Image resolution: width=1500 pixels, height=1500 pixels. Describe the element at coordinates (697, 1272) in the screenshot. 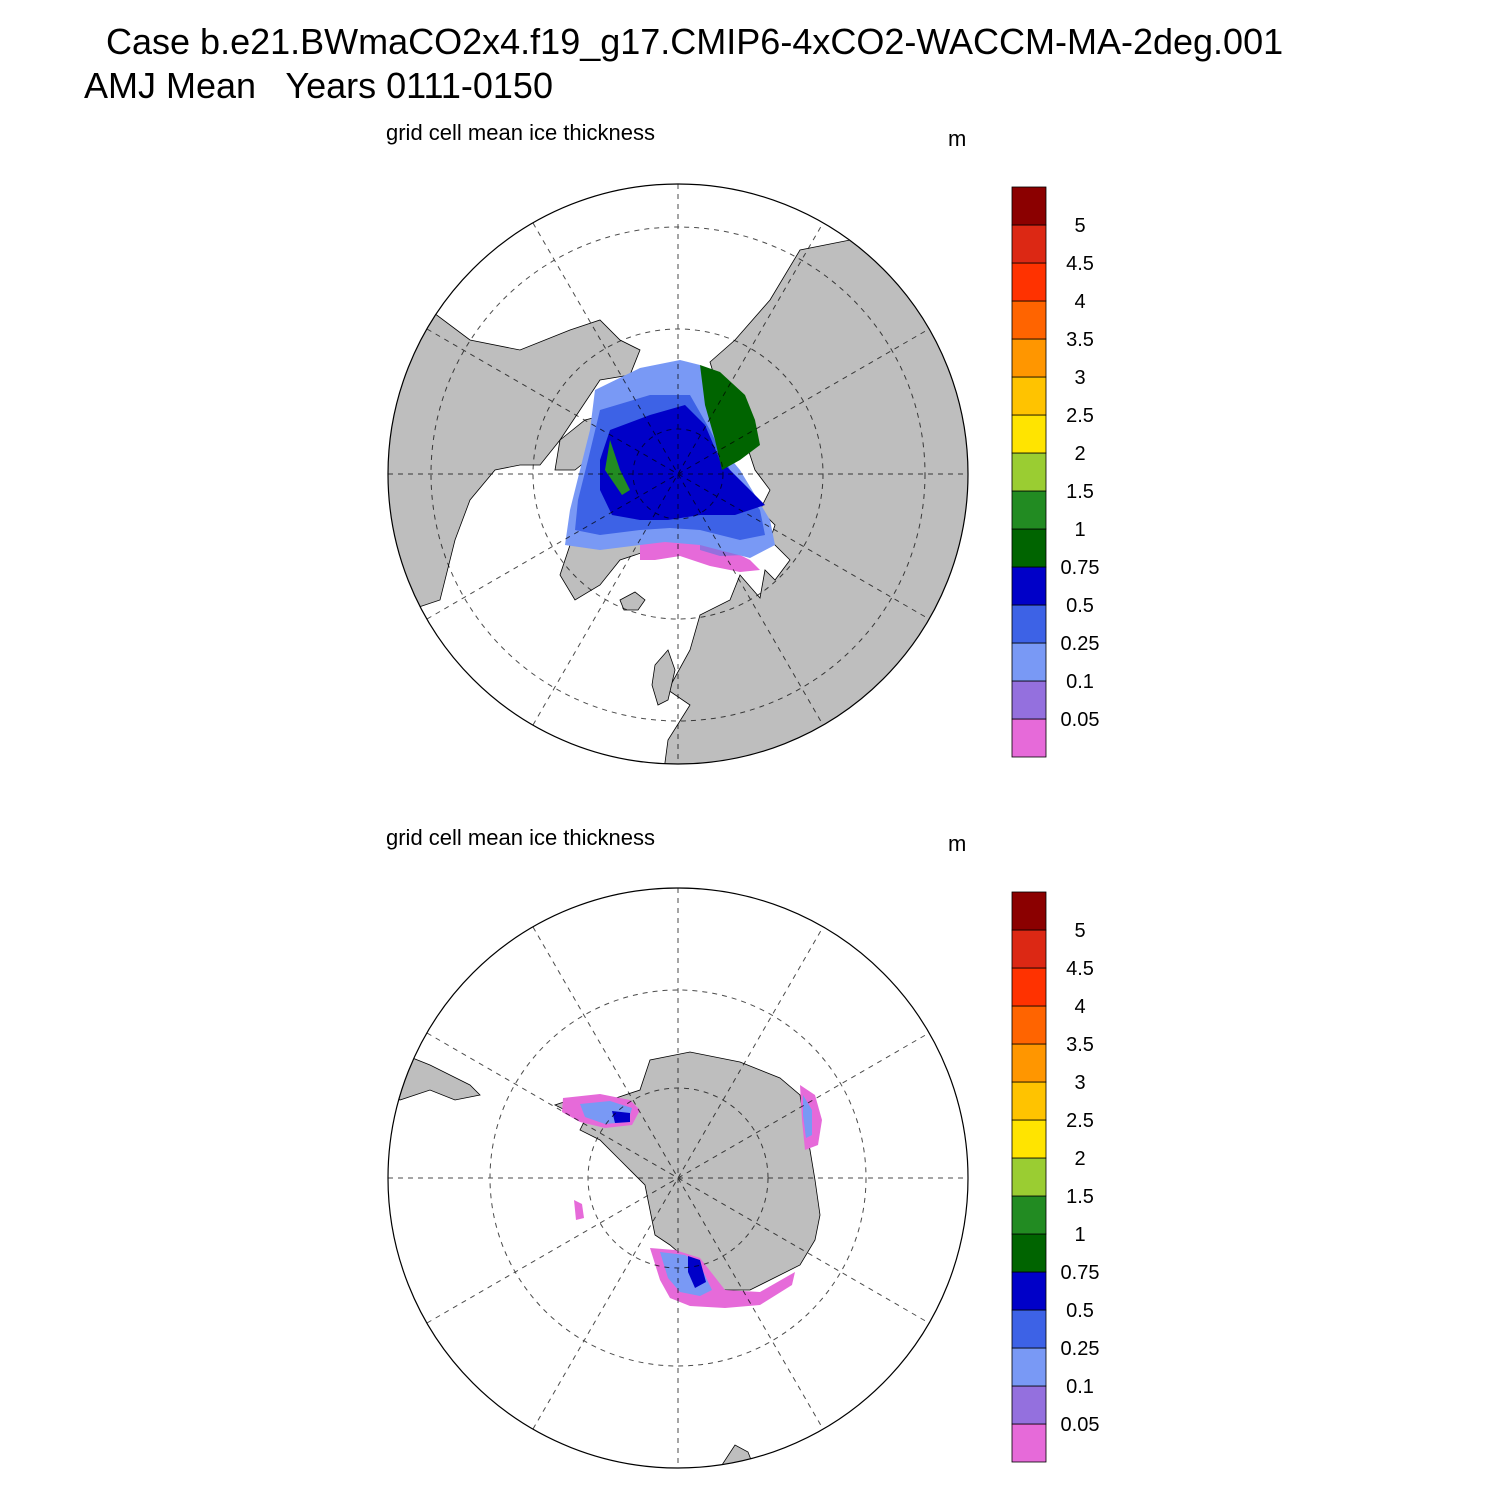

I see `south-ice-ross-dark` at that location.